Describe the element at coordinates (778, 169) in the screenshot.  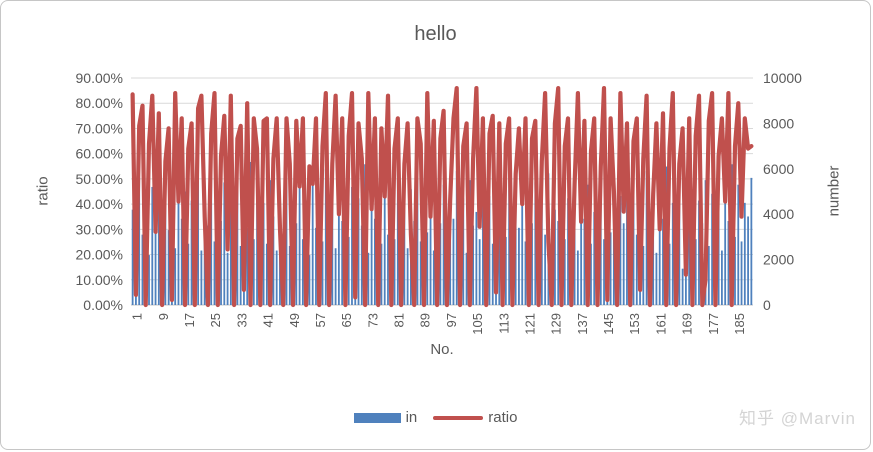
I see `right-axis-tick-label: 6000` at that location.